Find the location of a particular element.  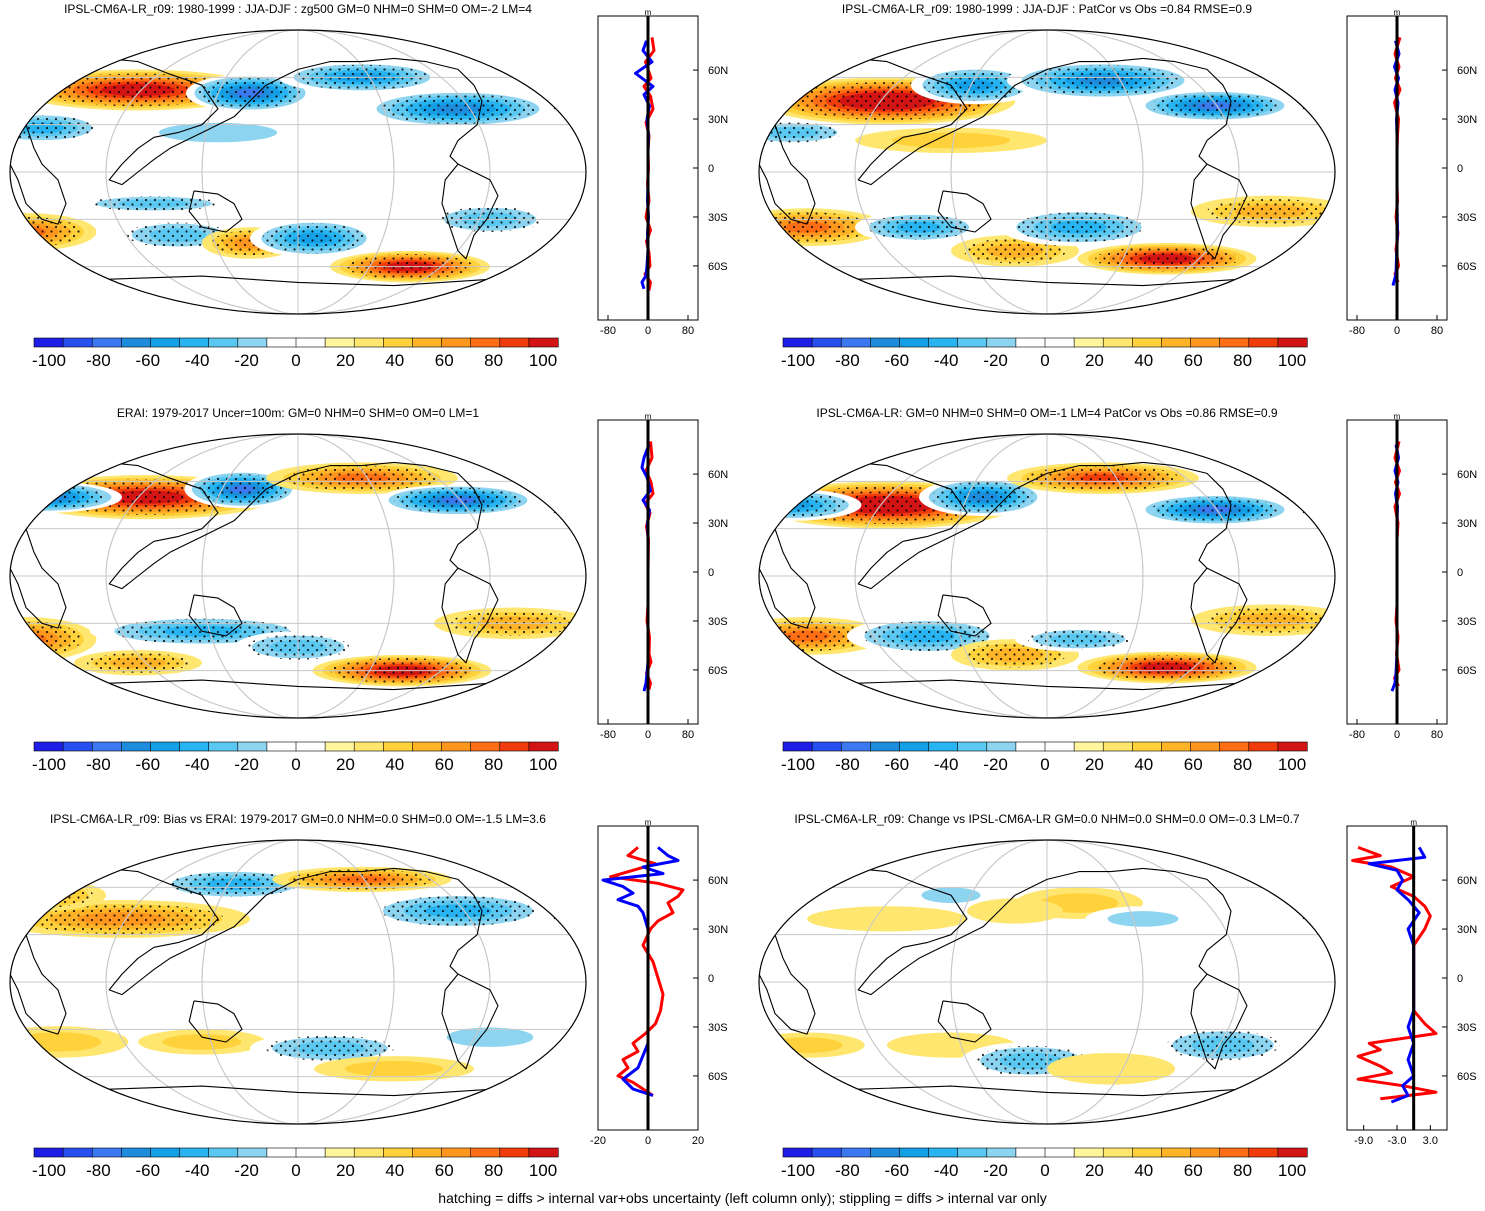

zonal-profile: m 60N 30N 0 30S 60S -20 0 20 is located at coordinates (659, 982).